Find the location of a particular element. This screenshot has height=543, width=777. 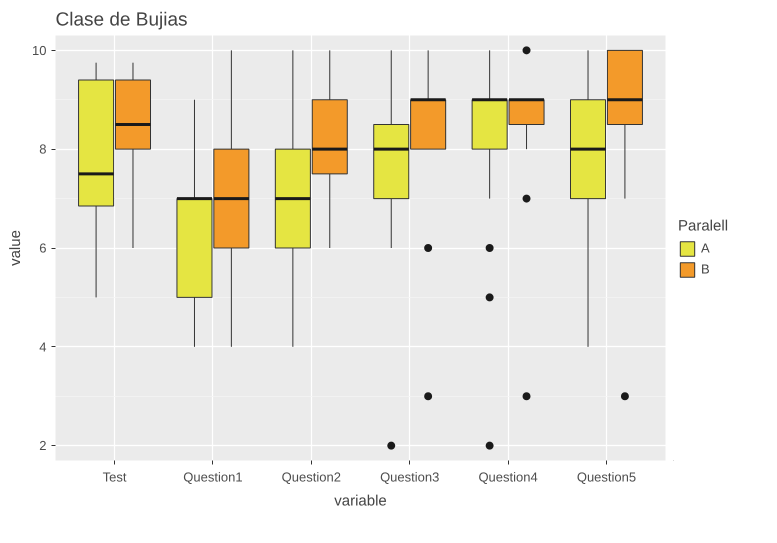

legend-label: B is located at coordinates (706, 269).